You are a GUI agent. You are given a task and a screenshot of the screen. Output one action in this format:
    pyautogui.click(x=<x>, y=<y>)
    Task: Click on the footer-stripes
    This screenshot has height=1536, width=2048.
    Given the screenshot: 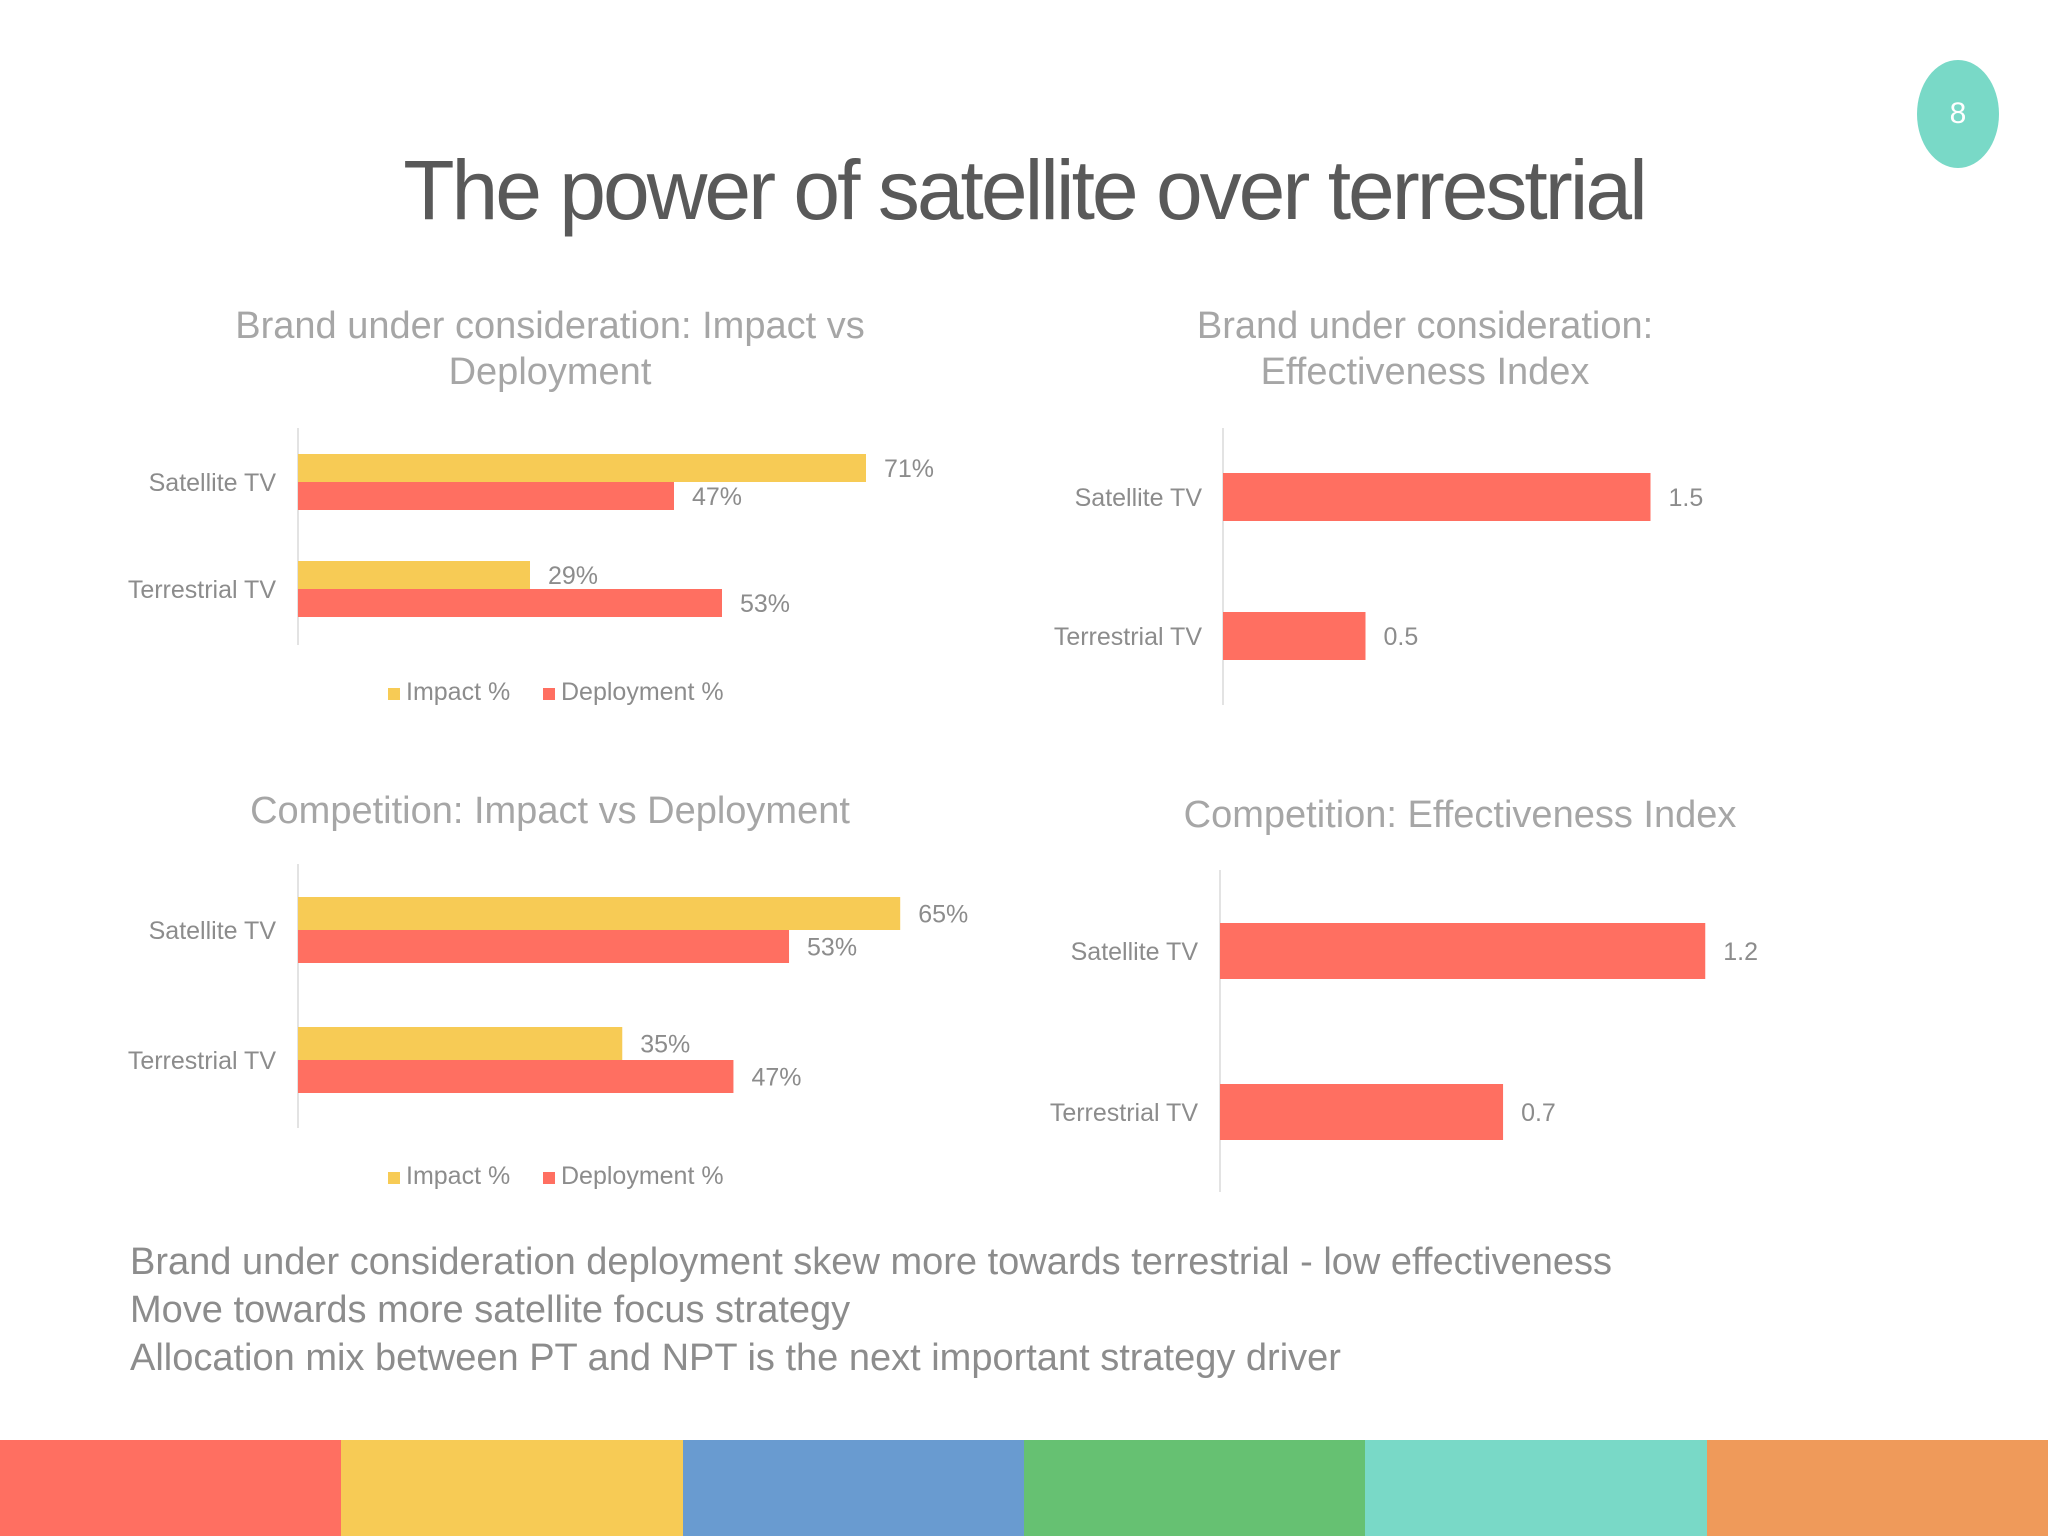 What is the action you would take?
    pyautogui.click(x=1024, y=1488)
    